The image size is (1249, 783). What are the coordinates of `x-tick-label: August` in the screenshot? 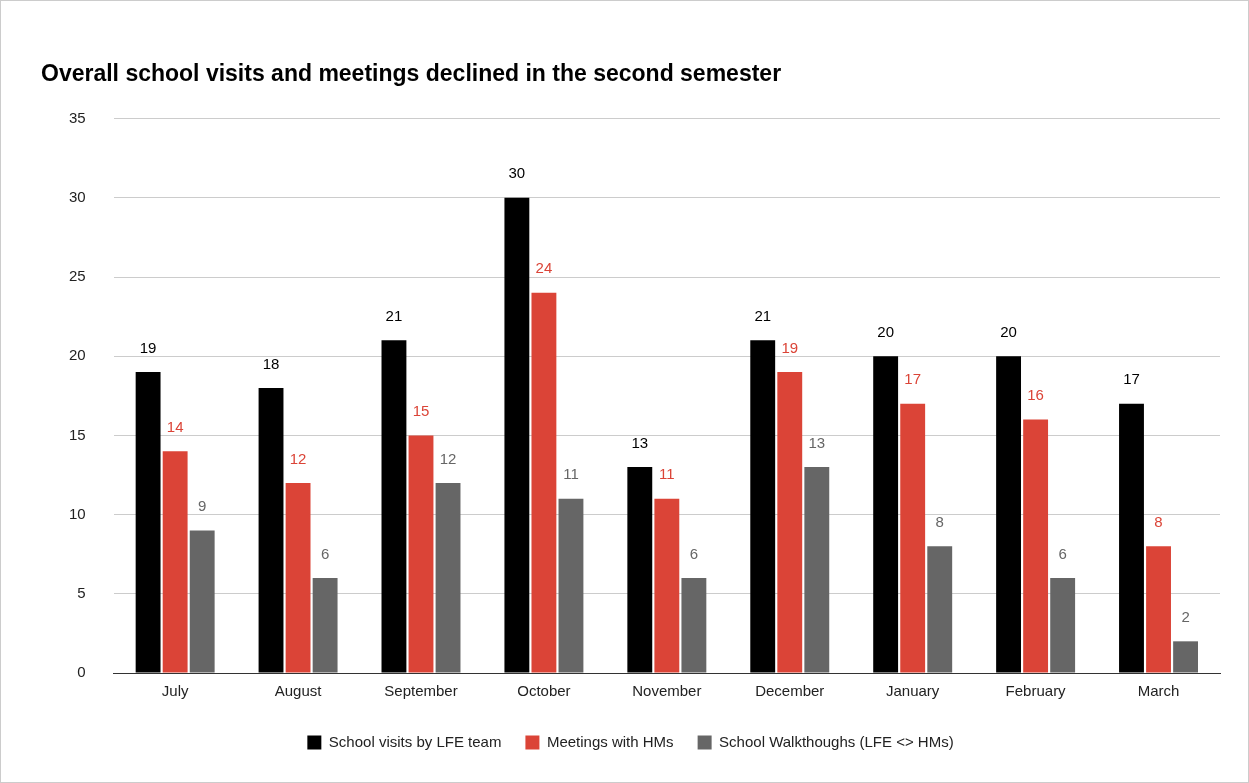 It's located at (298, 691).